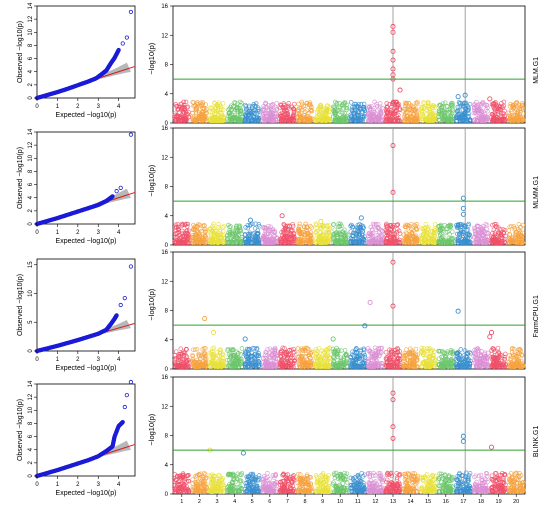  I want to click on qq-y-tick-label: 8, so click(31, 45).